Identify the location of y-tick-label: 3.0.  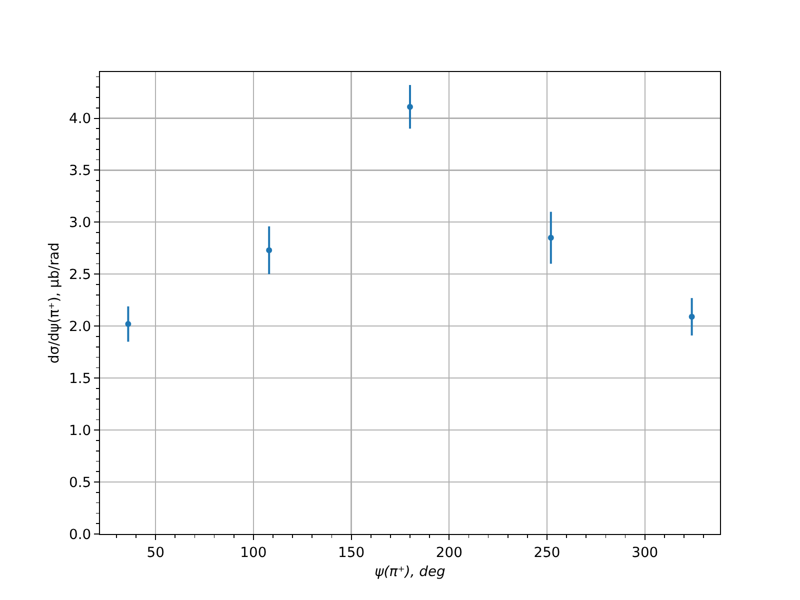
(80, 223).